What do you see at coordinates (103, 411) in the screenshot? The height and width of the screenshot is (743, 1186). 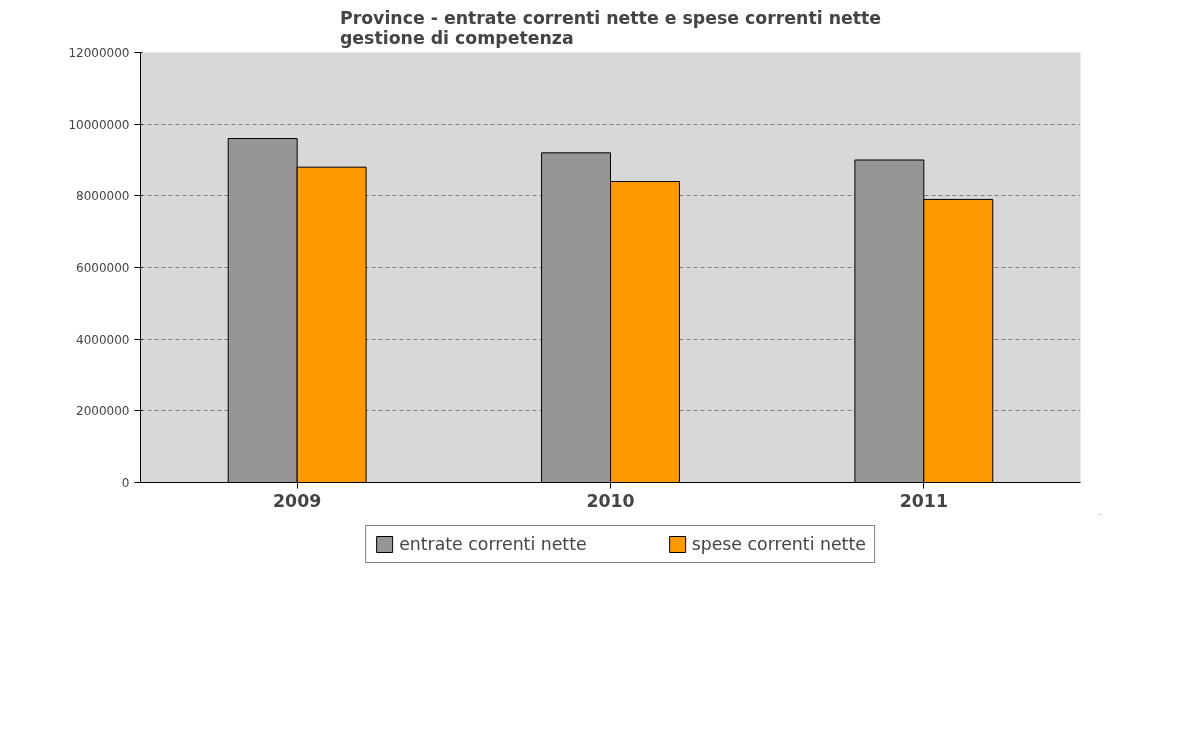 I see `y-tick-label: 2000000` at bounding box center [103, 411].